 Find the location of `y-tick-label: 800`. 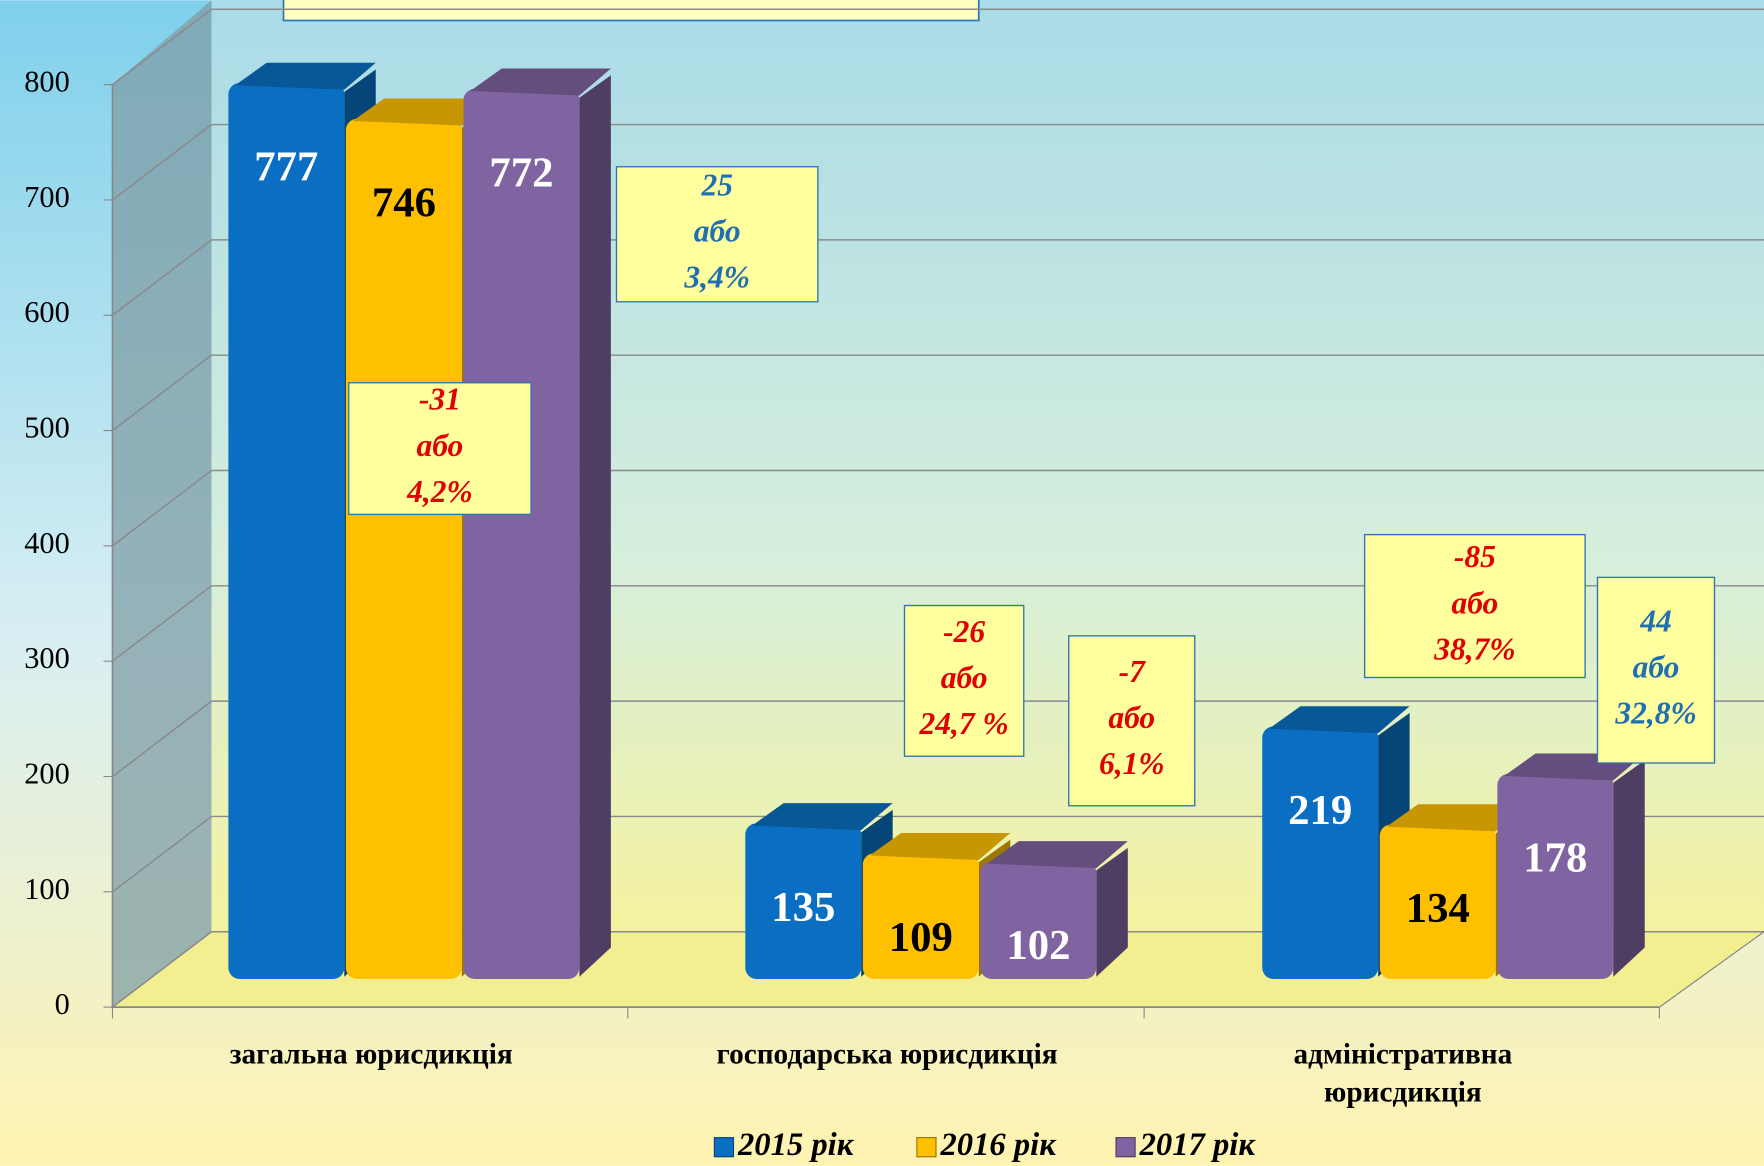

y-tick-label: 800 is located at coordinates (47, 82).